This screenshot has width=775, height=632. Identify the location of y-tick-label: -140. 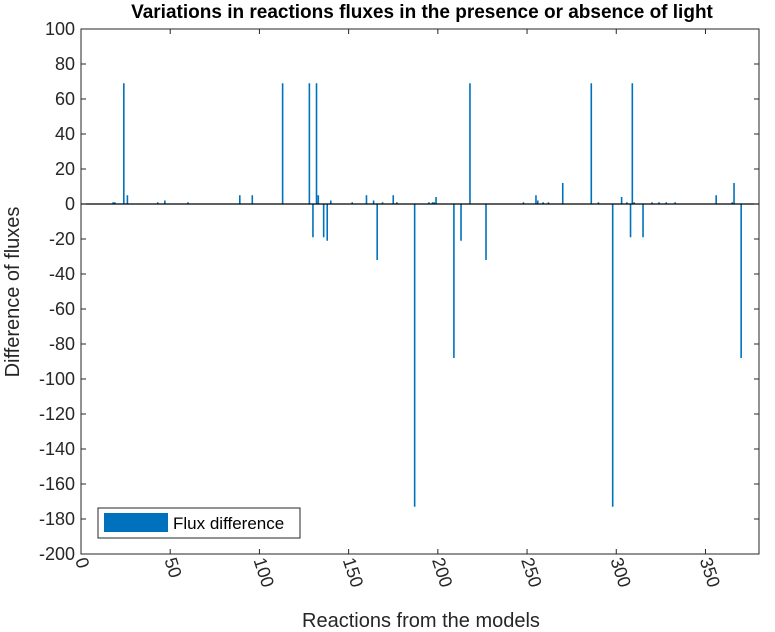
(57, 449).